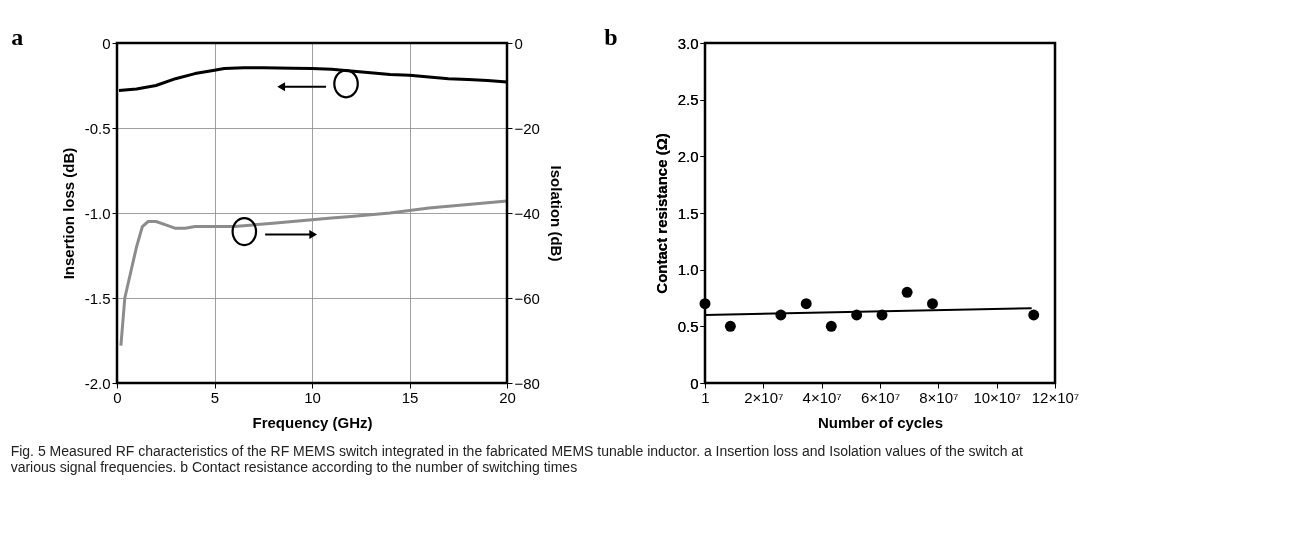 The height and width of the screenshot is (548, 1293). Describe the element at coordinates (764, 397) in the screenshot. I see `x-tick-label: 2×10⁷` at that location.